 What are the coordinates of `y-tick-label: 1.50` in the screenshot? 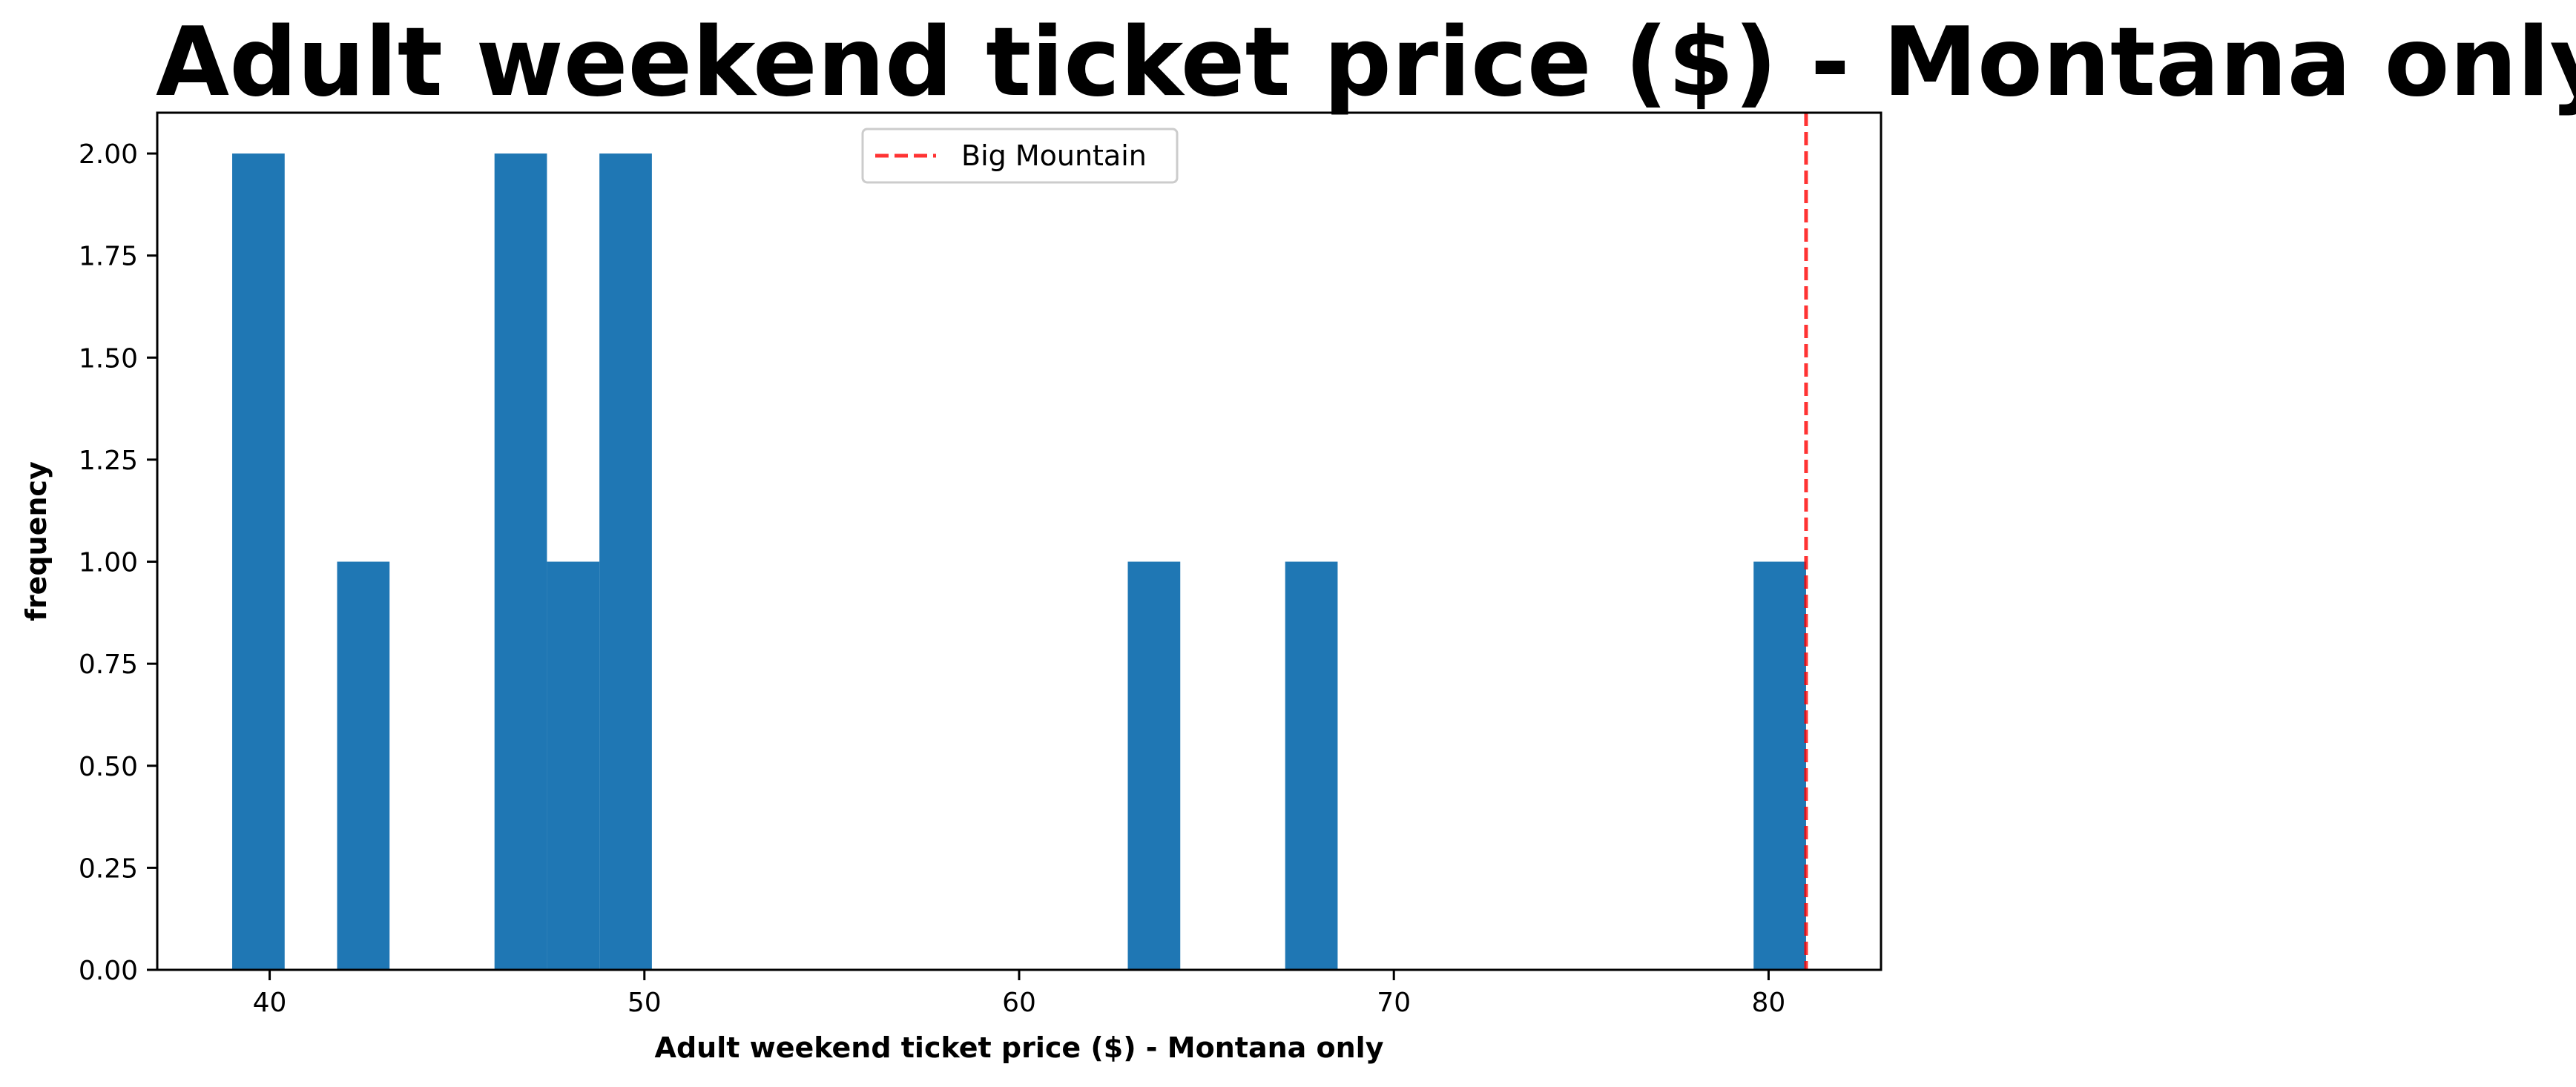 It's located at (108, 358).